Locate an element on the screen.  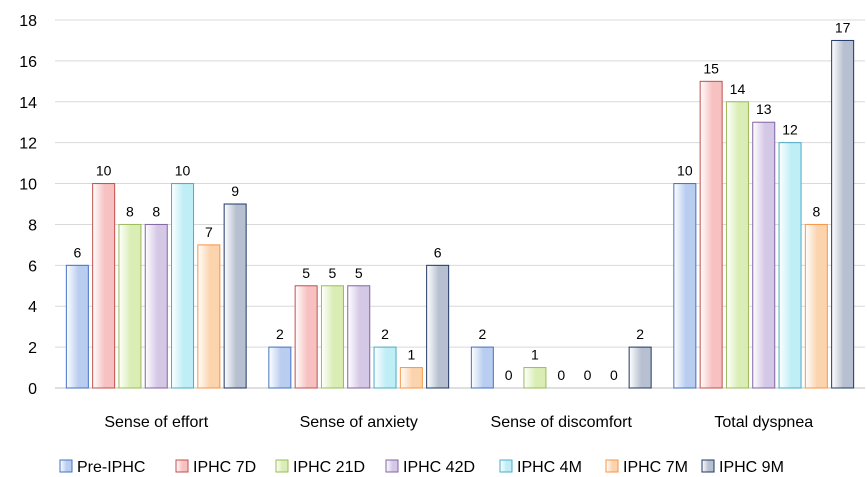
category-label: Sense of discomfort is located at coordinates (562, 422).